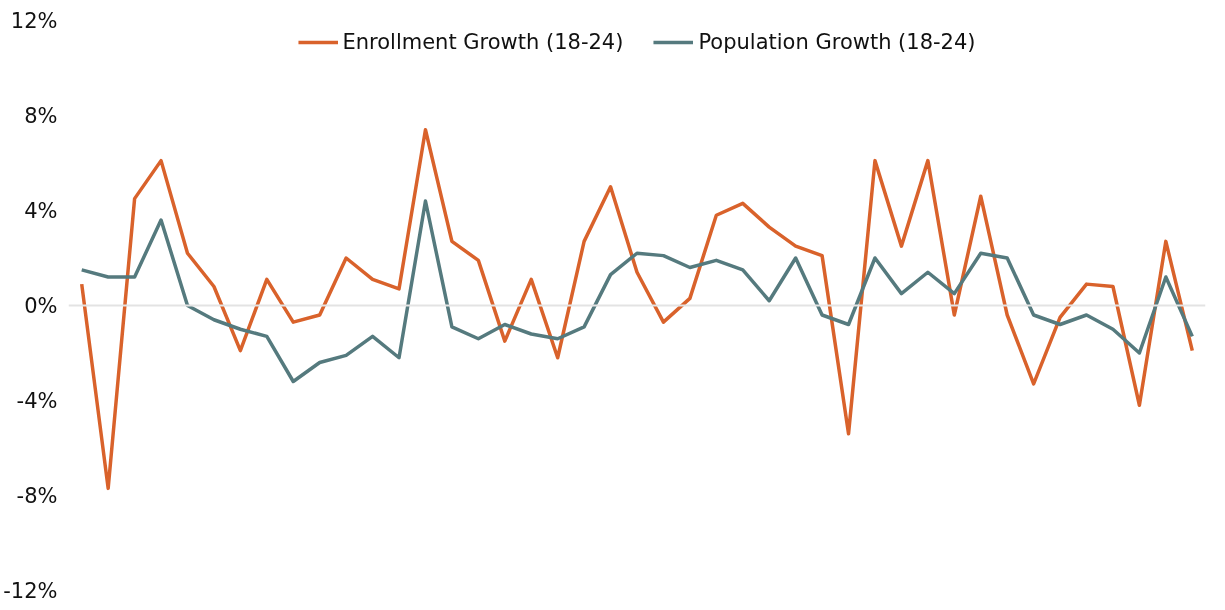  Describe the element at coordinates (34, 20) in the screenshot. I see `y-tick-label: 12%` at that location.